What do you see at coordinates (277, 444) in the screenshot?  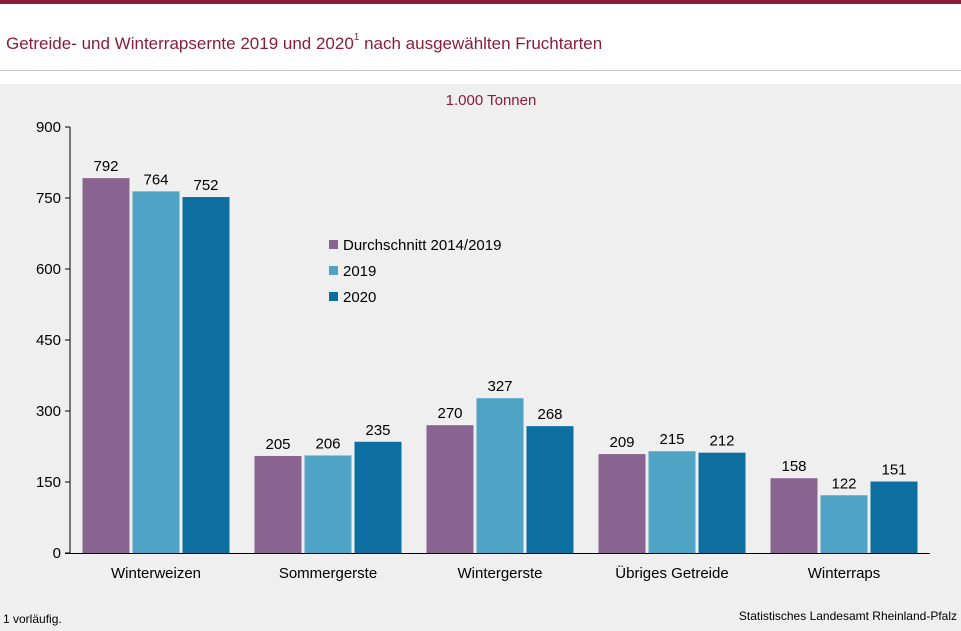 I see `data-label: 205` at bounding box center [277, 444].